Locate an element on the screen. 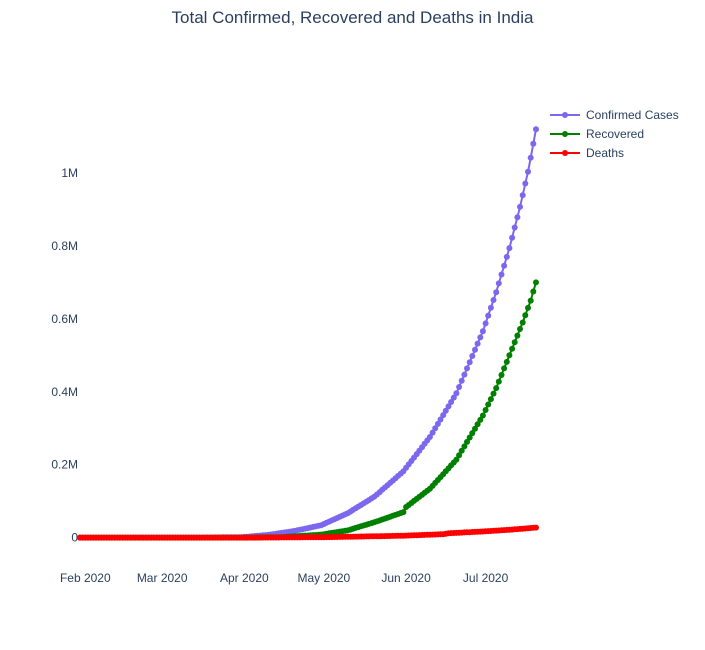  x-tick-label: Feb 2020 is located at coordinates (85, 578).